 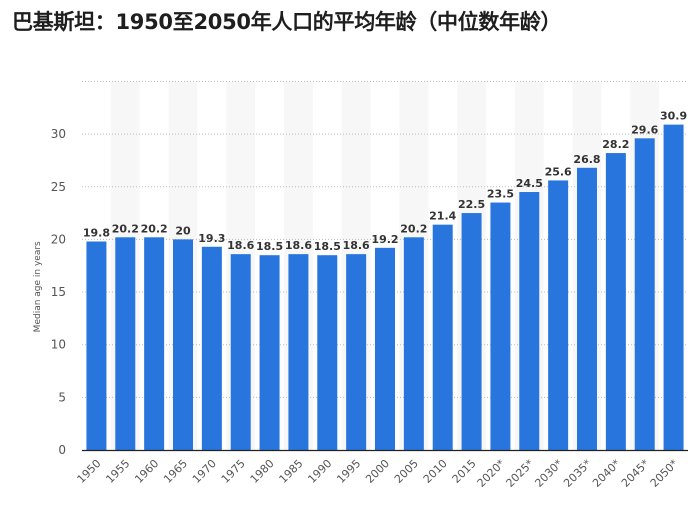 What do you see at coordinates (664, 473) in the screenshot?
I see `x-tick-label: 2050*` at bounding box center [664, 473].